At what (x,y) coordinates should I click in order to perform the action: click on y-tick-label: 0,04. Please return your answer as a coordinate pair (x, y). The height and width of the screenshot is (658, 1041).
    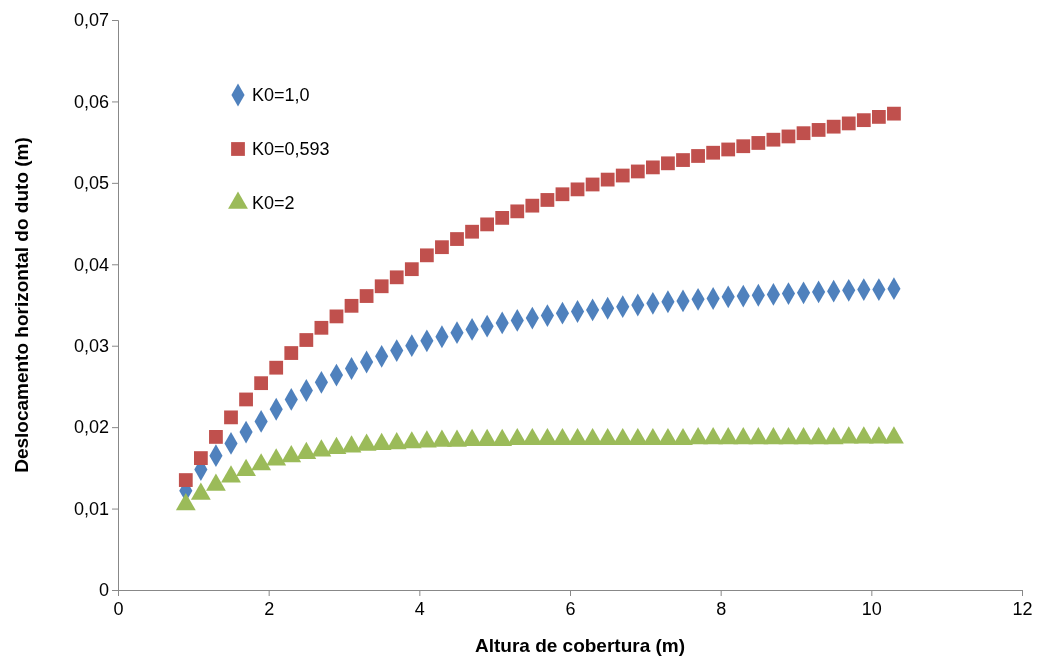
    Looking at the image, I should click on (91, 264).